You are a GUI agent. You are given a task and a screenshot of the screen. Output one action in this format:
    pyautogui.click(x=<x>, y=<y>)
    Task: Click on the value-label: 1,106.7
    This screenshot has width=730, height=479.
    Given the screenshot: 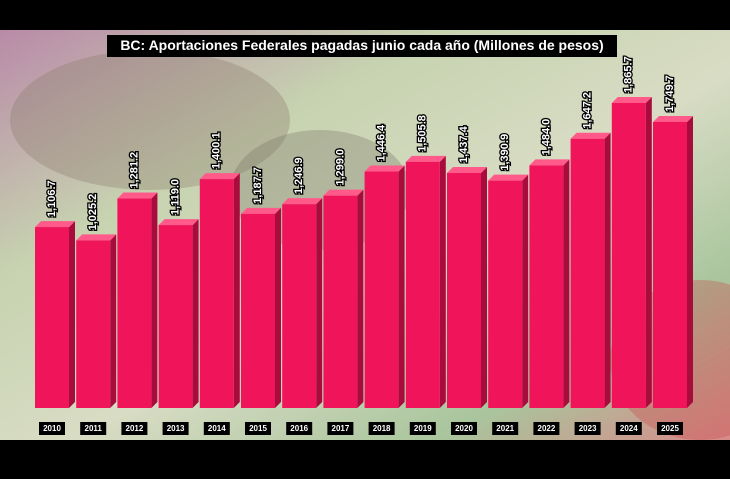 What is the action you would take?
    pyautogui.click(x=52, y=198)
    